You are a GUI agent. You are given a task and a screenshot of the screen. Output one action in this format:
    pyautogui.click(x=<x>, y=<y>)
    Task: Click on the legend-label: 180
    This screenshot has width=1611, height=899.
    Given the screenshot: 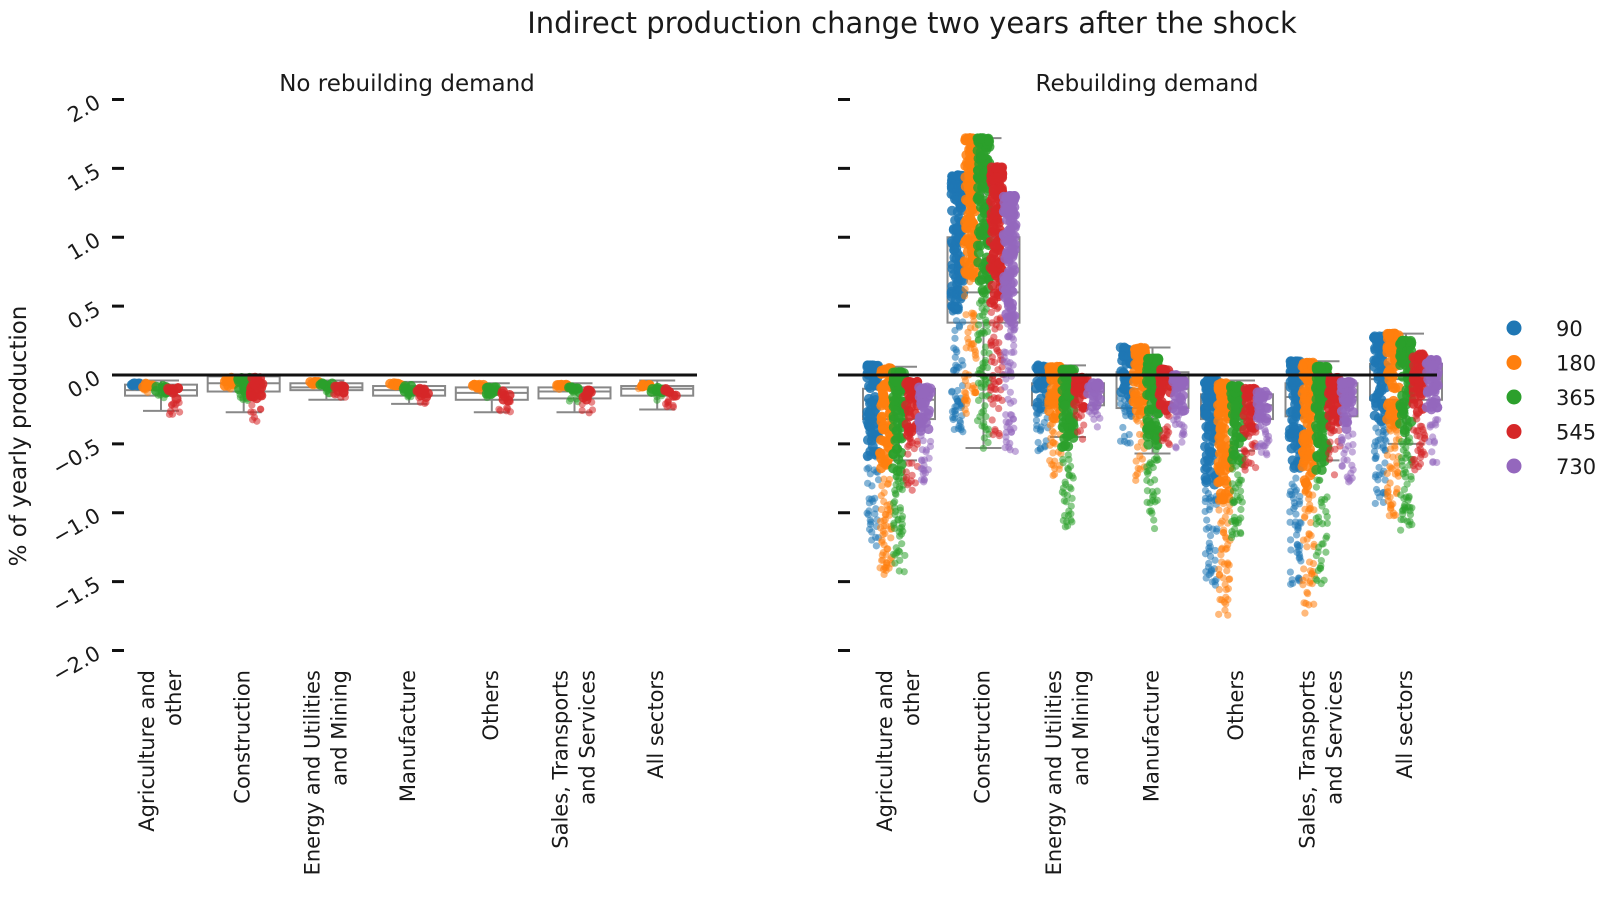 What is the action you would take?
    pyautogui.click(x=1576, y=364)
    